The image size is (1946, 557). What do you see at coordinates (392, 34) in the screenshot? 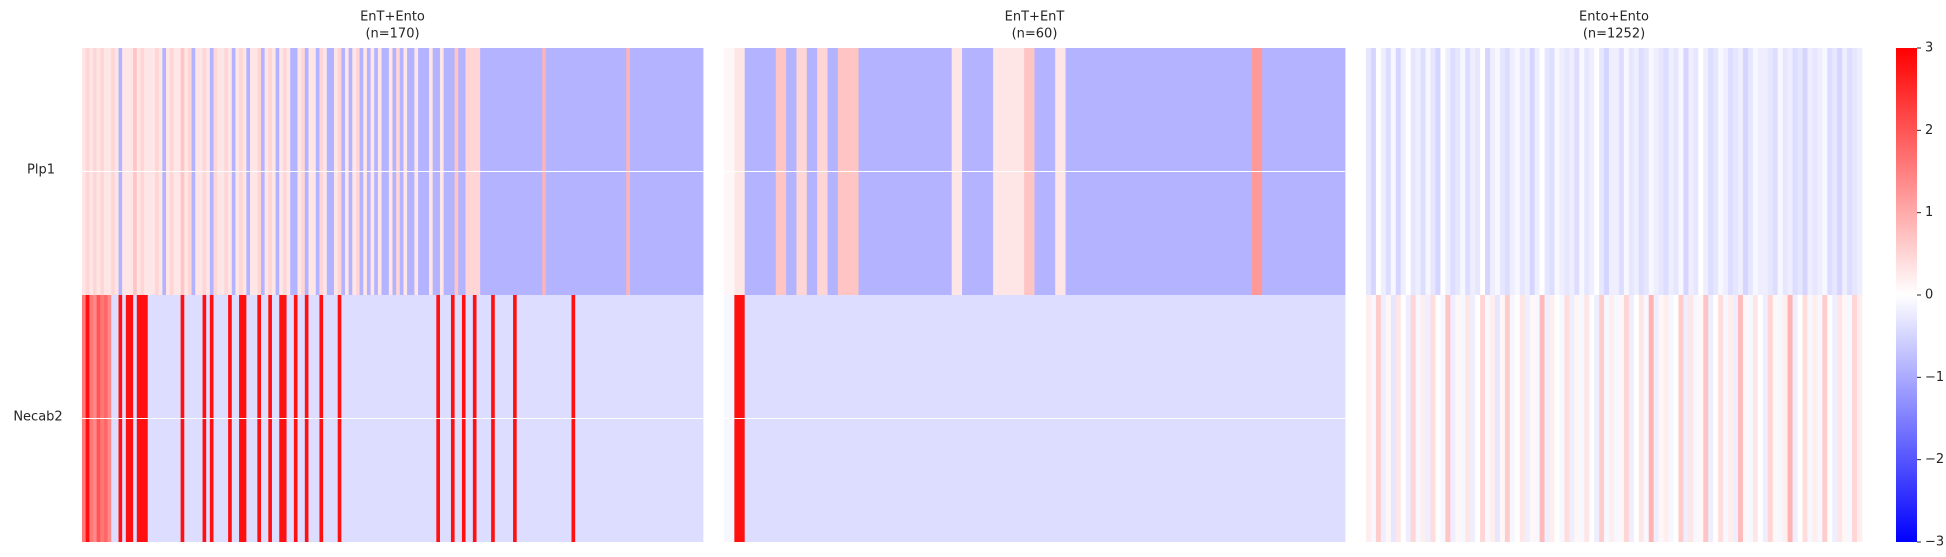
I see `panel-subtitle: (n=170)` at bounding box center [392, 34].